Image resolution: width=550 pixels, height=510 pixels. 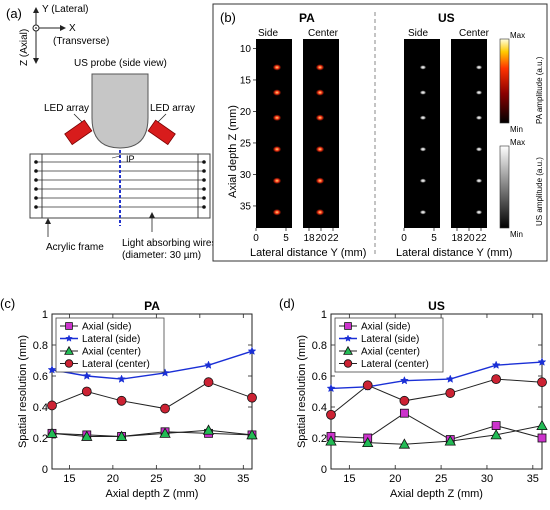 What do you see at coordinates (457, 238) in the screenshot?
I see `b-xtick-label: 18` at bounding box center [457, 238].